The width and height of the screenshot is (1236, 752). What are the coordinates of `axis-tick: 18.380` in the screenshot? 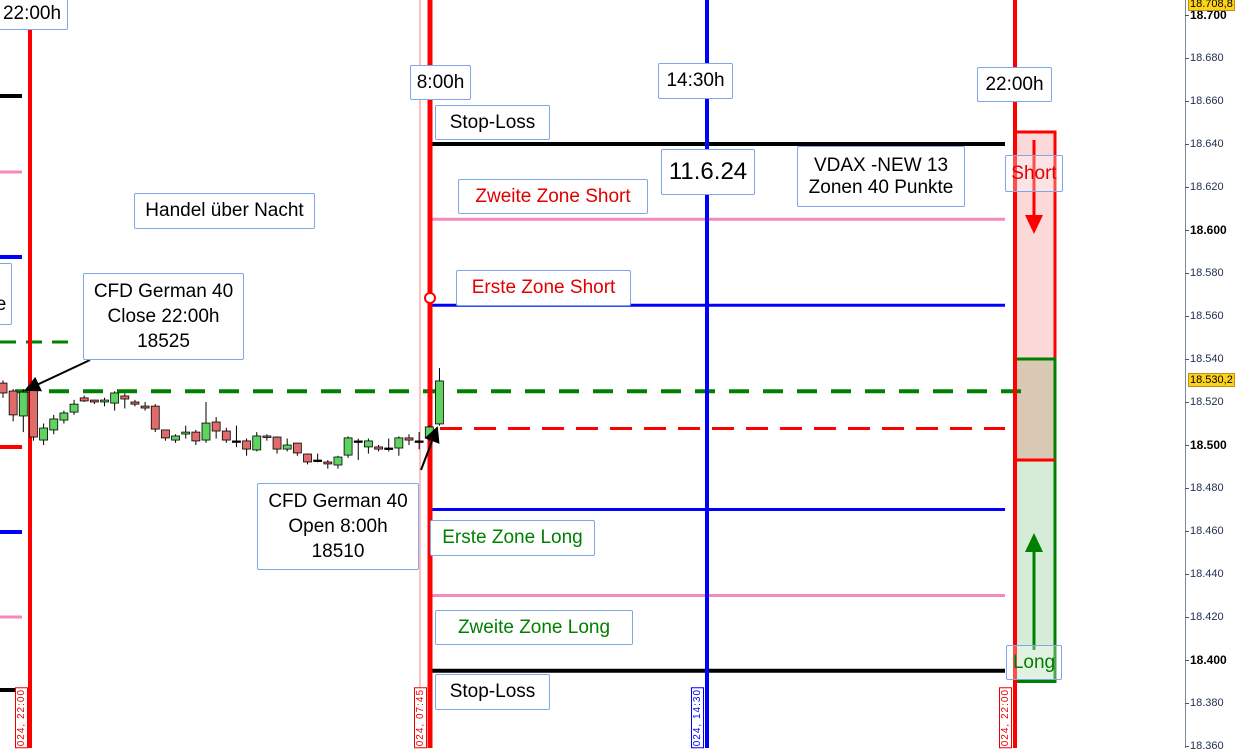 It's located at (1204, 703).